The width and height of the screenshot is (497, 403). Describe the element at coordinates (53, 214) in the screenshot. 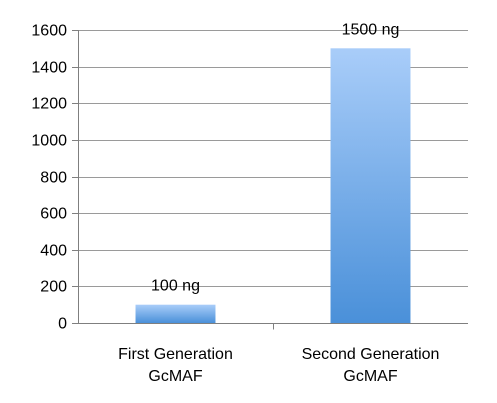

I see `y-tick-label: 600` at that location.